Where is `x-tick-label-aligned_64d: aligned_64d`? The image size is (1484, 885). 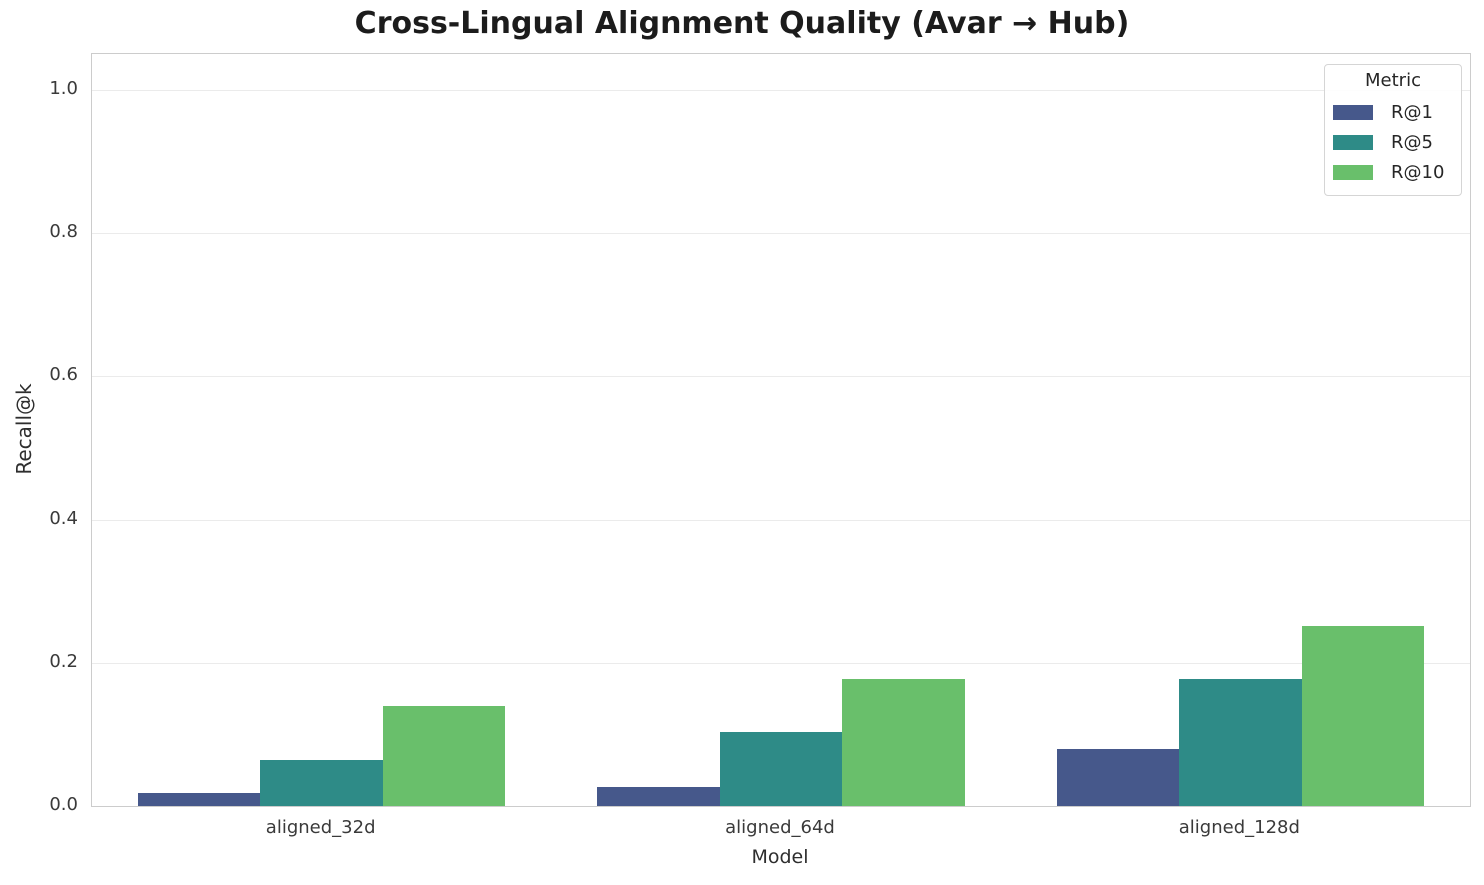
x-tick-label-aligned_64d: aligned_64d is located at coordinates (780, 827).